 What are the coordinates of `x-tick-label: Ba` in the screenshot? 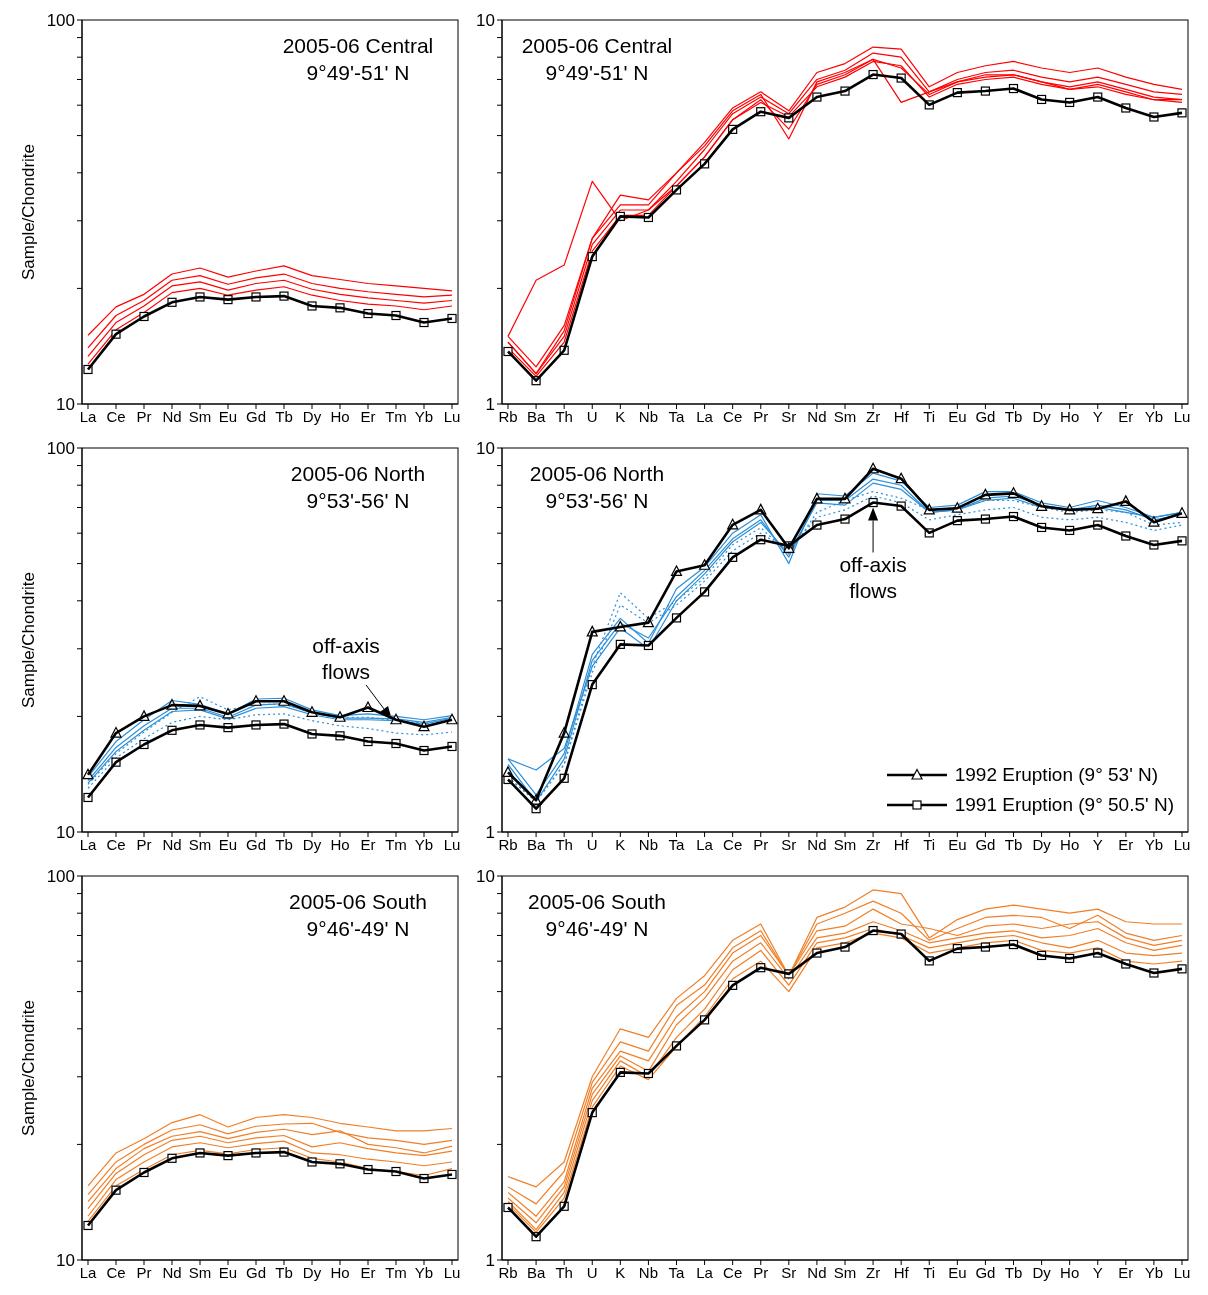 It's located at (536, 1272).